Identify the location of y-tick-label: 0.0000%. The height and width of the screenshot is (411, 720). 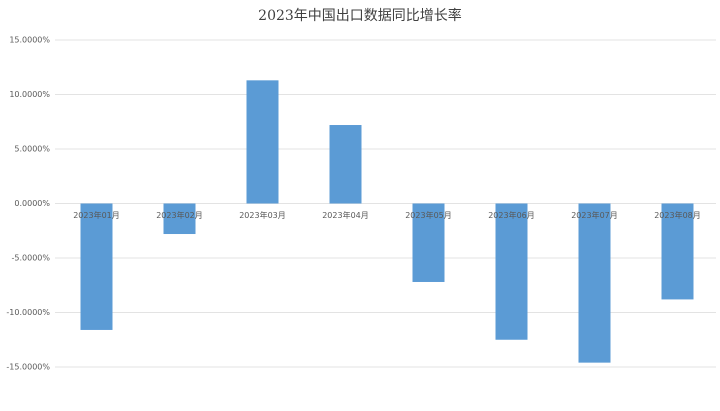
(32, 203).